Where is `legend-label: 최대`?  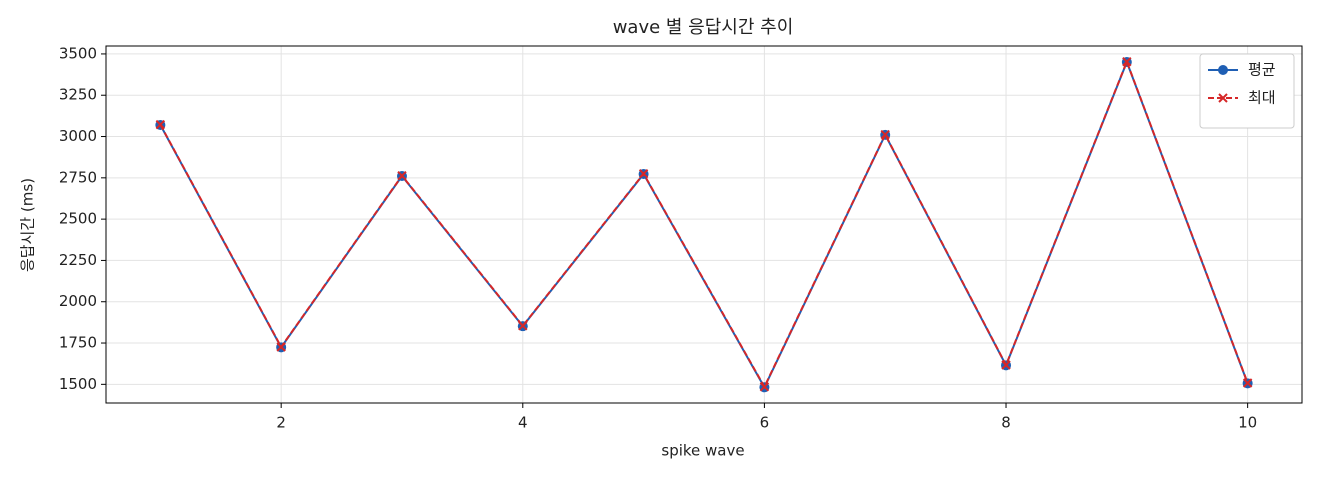
legend-label: 최대 is located at coordinates (1262, 98).